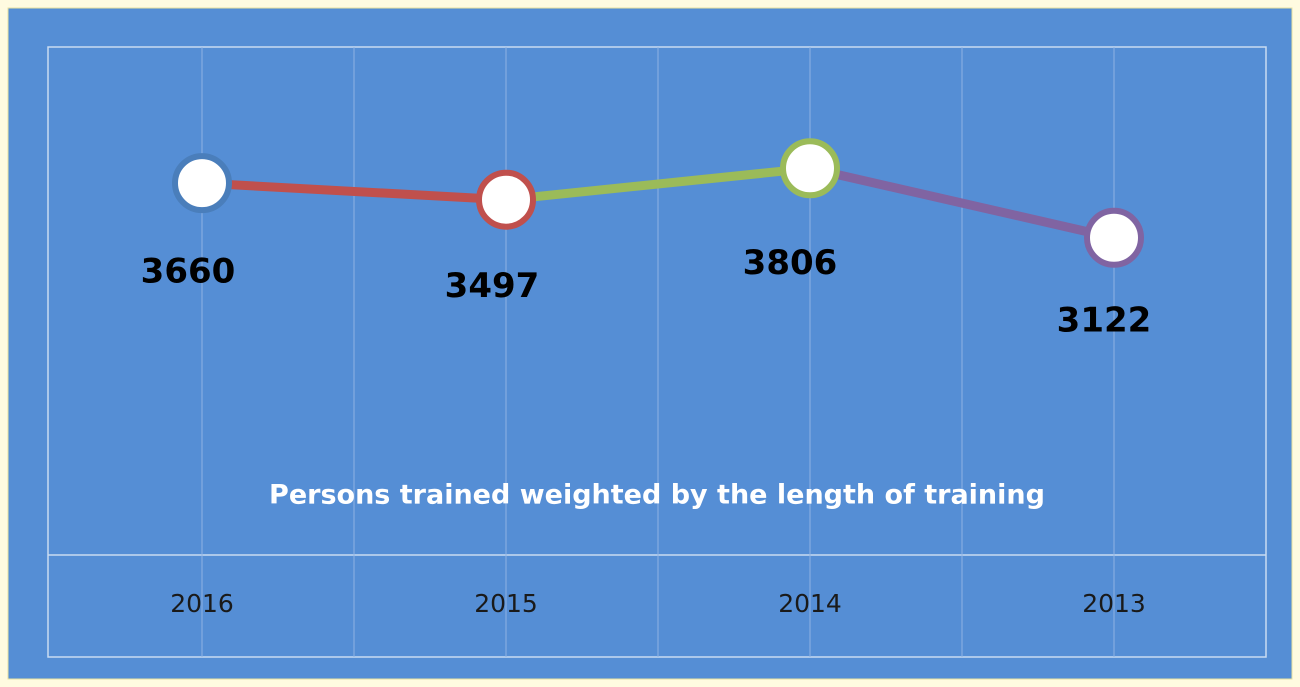 This screenshot has height=687, width=1300. Describe the element at coordinates (1114, 603) in the screenshot. I see `x-tick-label: 2013` at that location.